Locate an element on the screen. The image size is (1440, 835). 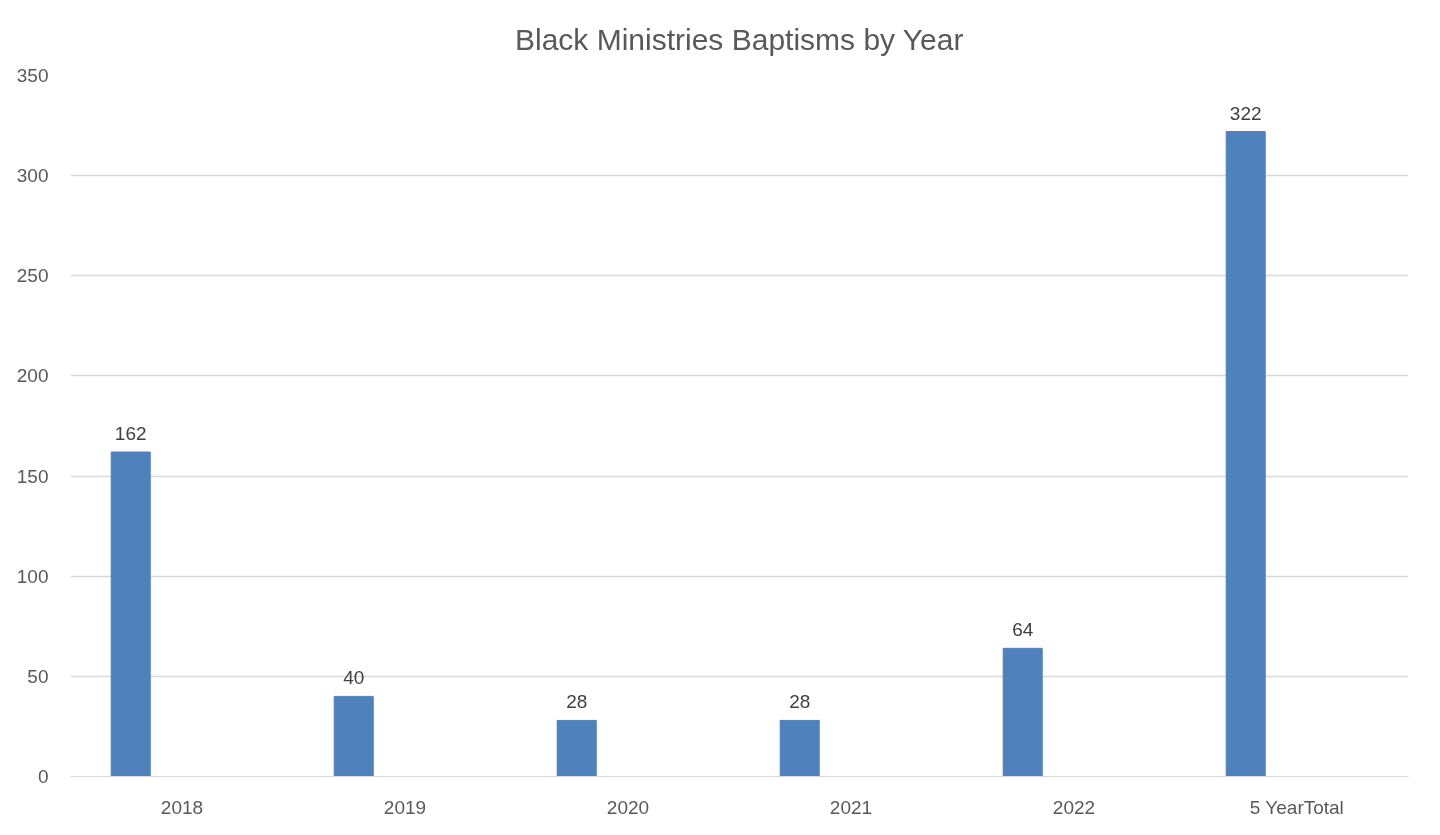
data-label: 64 is located at coordinates (1023, 630).